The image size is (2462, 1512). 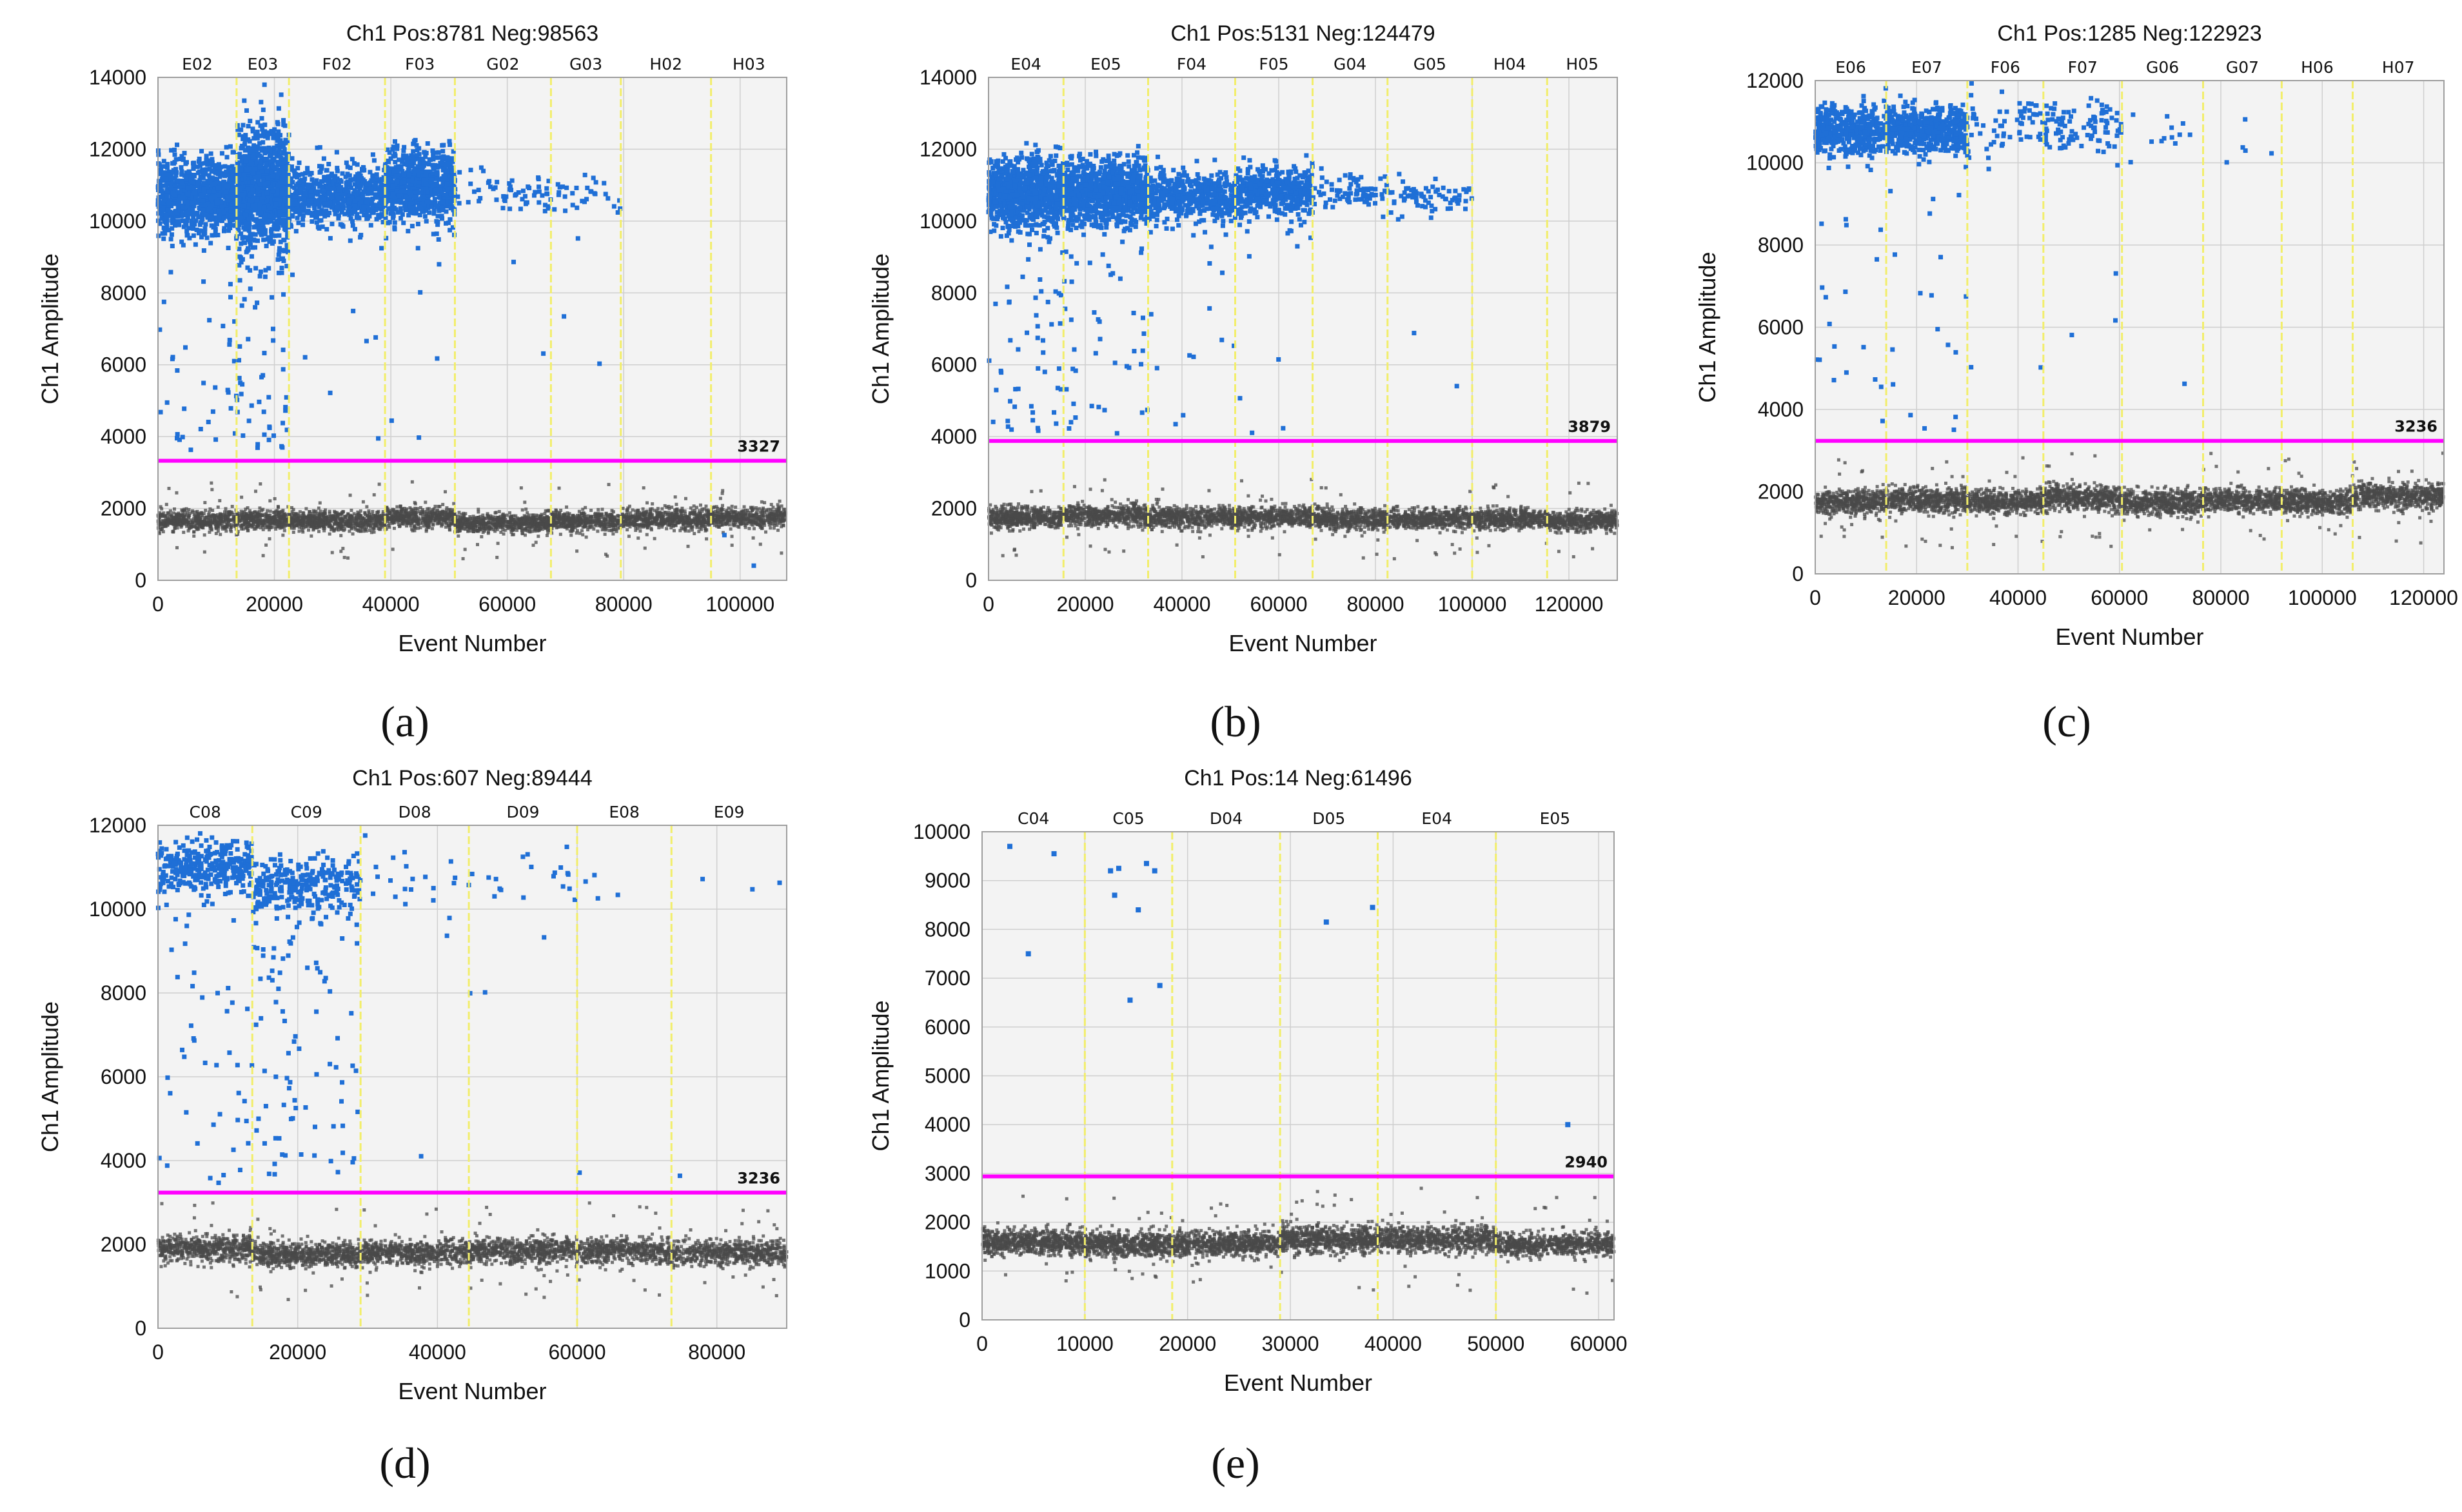 I want to click on x-tick-label: 60000, so click(x=507, y=604).